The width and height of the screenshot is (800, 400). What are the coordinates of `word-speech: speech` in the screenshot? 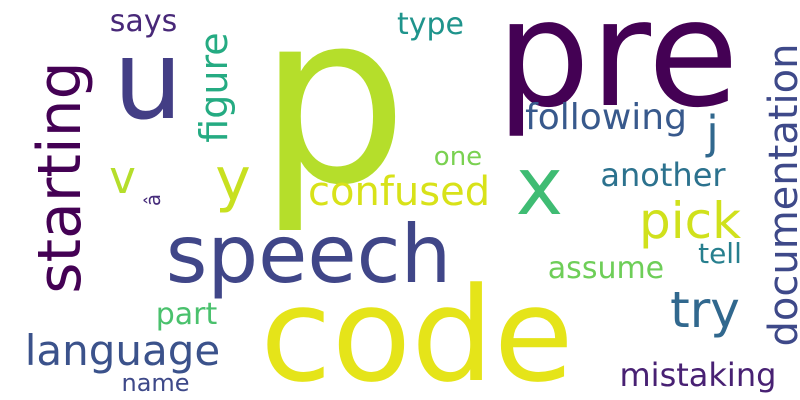 It's located at (308, 254).